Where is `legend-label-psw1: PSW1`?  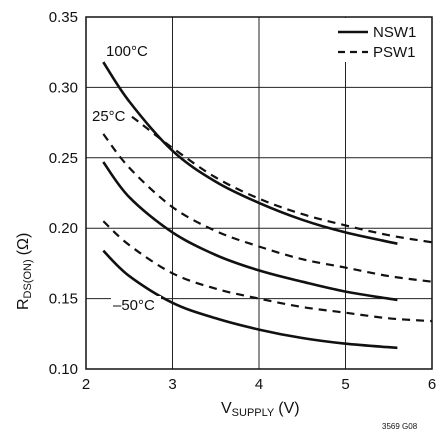 legend-label-psw1: PSW1 is located at coordinates (394, 52).